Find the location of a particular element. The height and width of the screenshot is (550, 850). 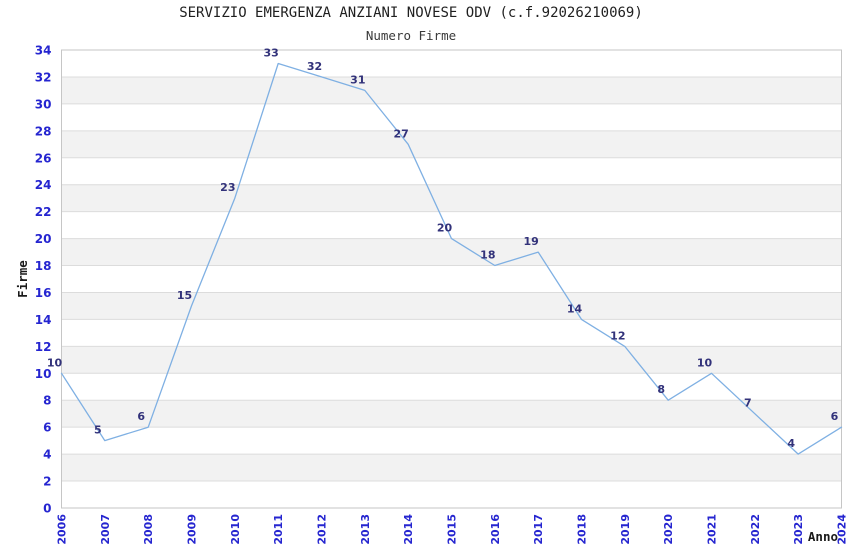

x-tick-label: 2007 is located at coordinates (105, 529).